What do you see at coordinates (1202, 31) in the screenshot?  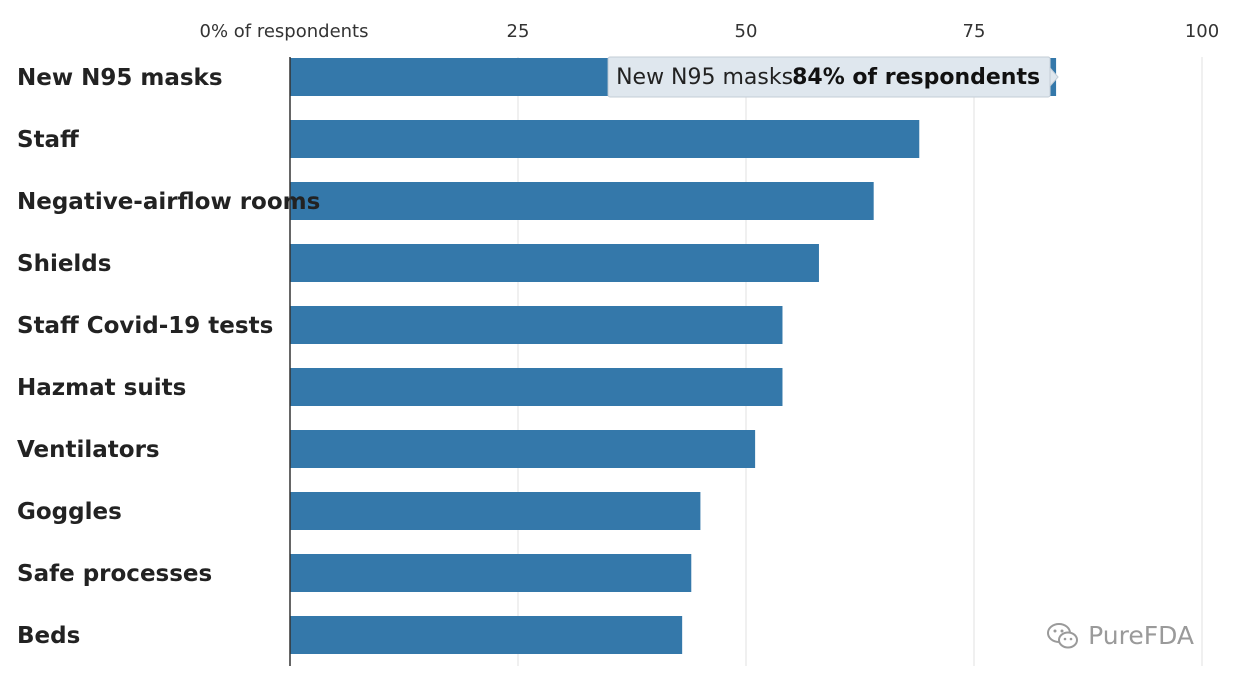 I see `x-tick-label: 100` at bounding box center [1202, 31].